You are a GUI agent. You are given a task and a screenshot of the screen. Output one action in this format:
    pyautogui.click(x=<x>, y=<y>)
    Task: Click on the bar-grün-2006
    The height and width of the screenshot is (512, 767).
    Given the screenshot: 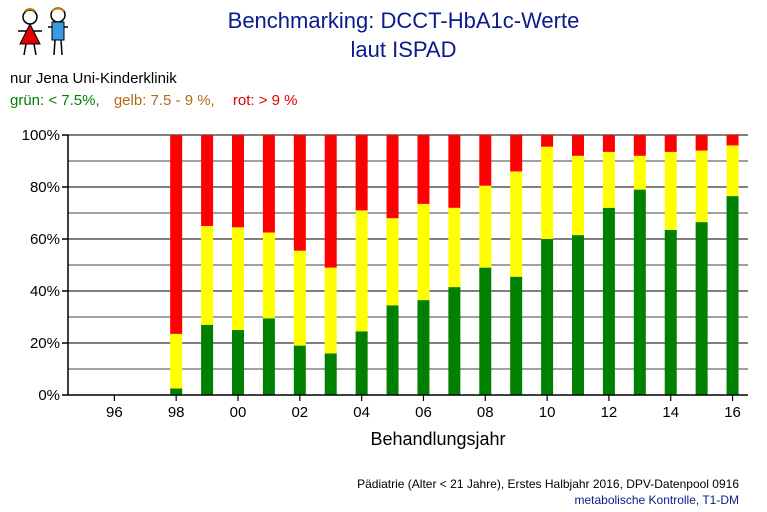 What is the action you would take?
    pyautogui.click(x=423, y=347)
    